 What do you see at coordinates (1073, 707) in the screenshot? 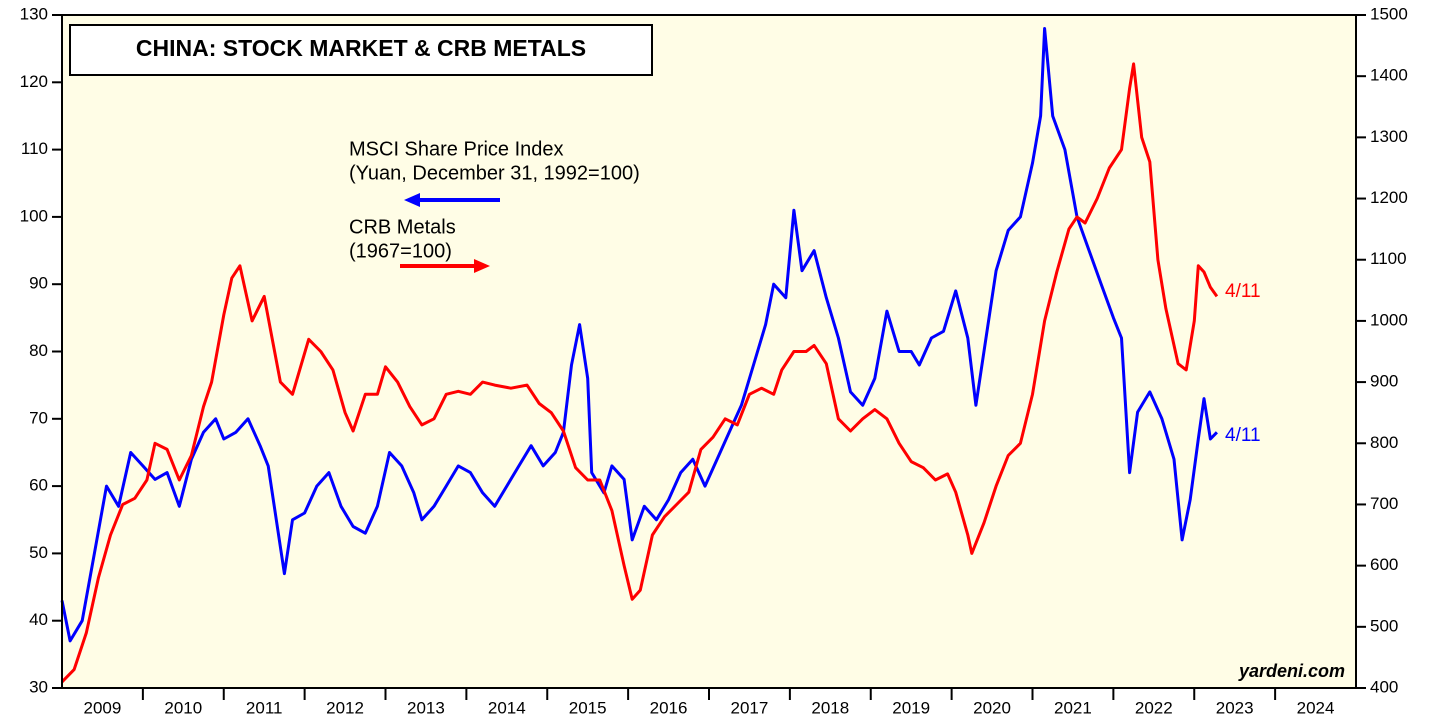
I see `x-tick-label: 2021` at bounding box center [1073, 707].